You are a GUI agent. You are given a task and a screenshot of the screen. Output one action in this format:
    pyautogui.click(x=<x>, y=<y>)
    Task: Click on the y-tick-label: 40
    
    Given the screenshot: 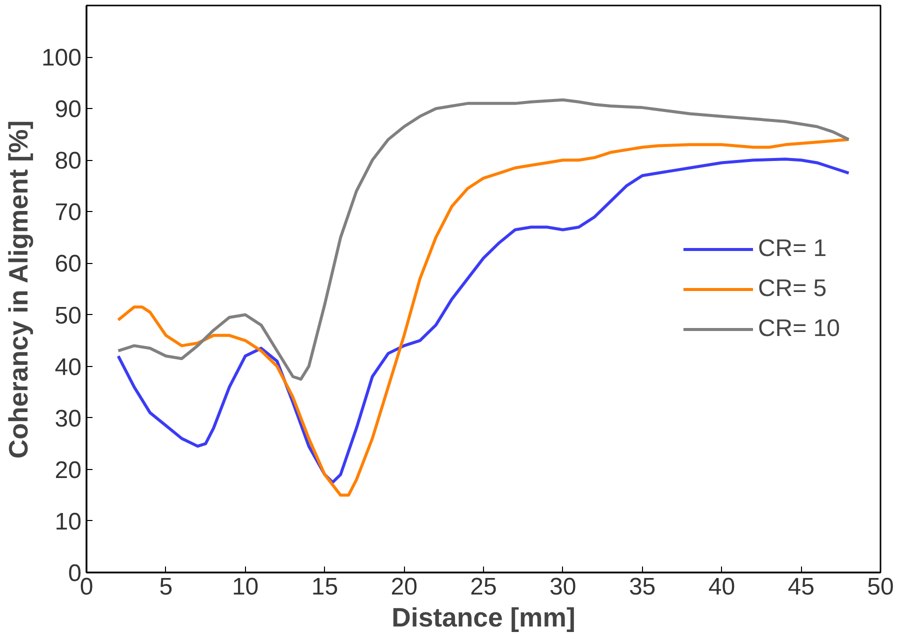 What is the action you would take?
    pyautogui.click(x=68, y=367)
    